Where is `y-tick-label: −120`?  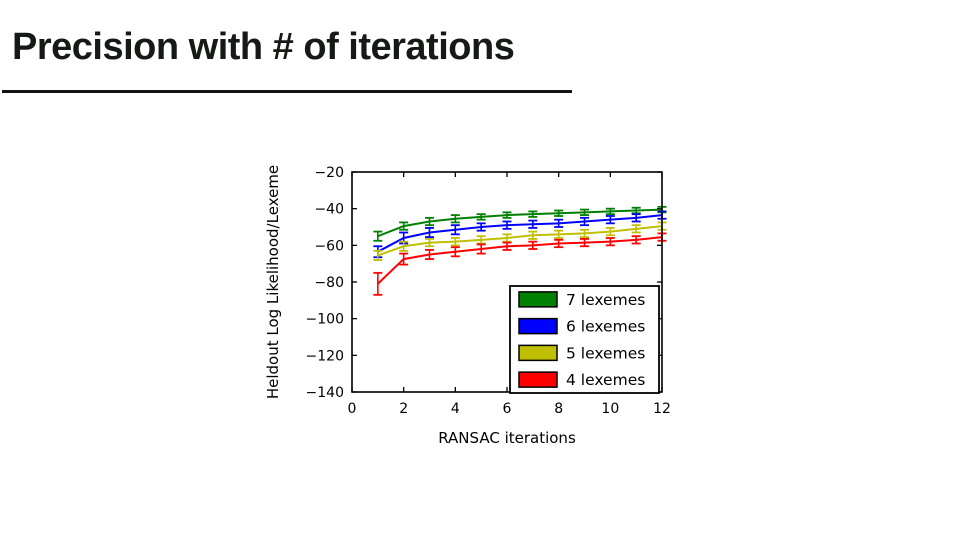 y-tick-label: −120 is located at coordinates (325, 356).